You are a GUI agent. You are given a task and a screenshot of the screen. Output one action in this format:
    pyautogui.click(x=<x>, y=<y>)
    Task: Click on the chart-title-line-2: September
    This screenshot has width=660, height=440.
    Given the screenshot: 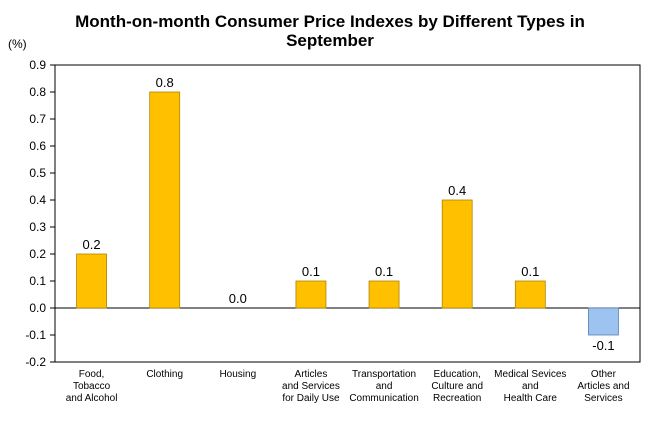 What is the action you would take?
    pyautogui.click(x=330, y=40)
    